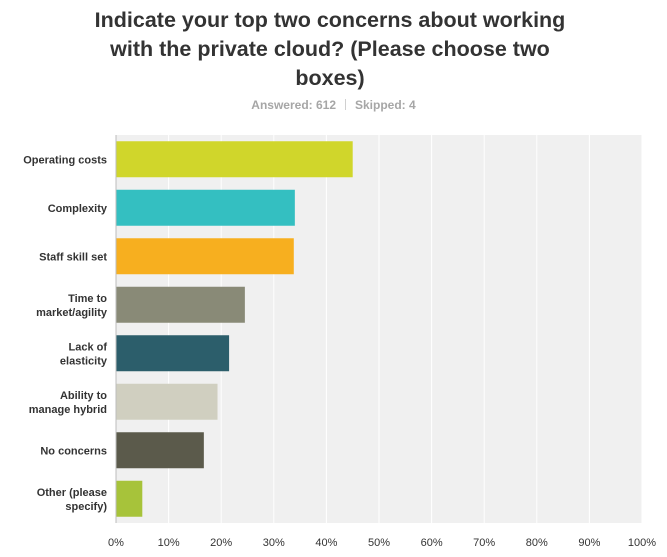  What do you see at coordinates (73, 451) in the screenshot?
I see `category-label: No concerns` at bounding box center [73, 451].